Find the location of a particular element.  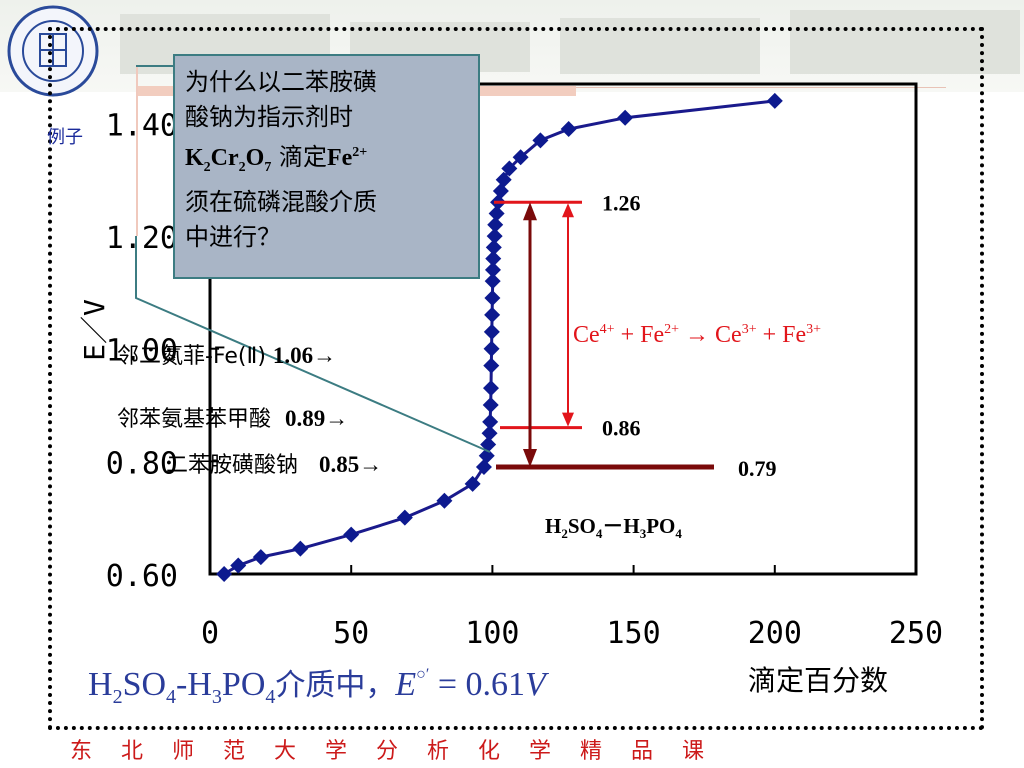

y-tick-label: 1.00 is located at coordinates (142, 351).